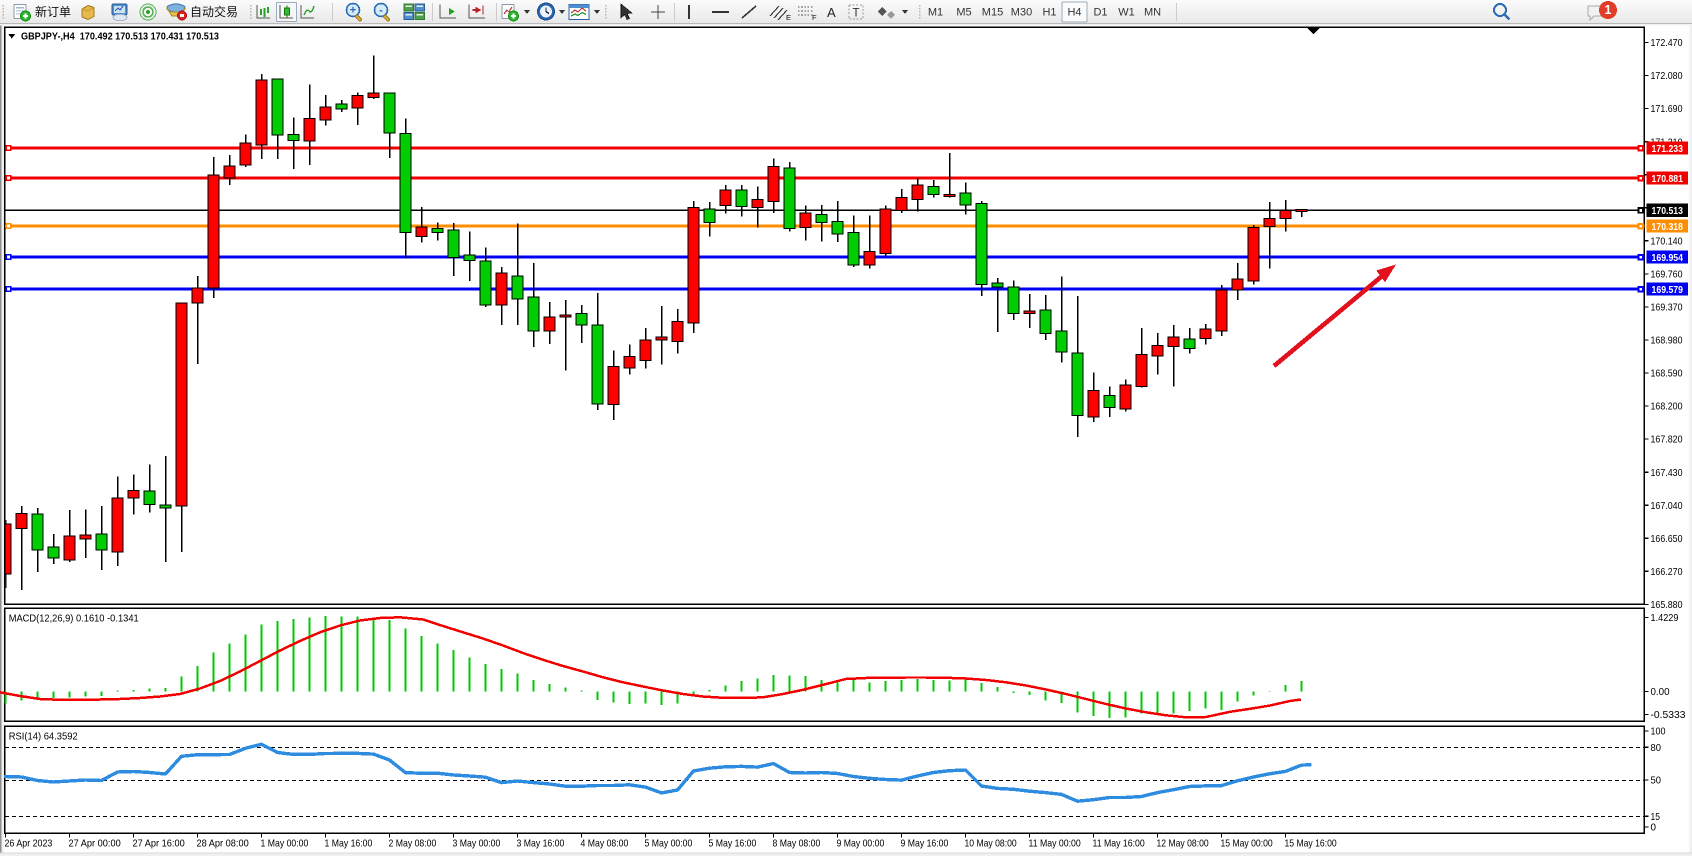  What do you see at coordinates (223, 844) in the screenshot?
I see `svg-text: 28 Apr 08:00` at bounding box center [223, 844].